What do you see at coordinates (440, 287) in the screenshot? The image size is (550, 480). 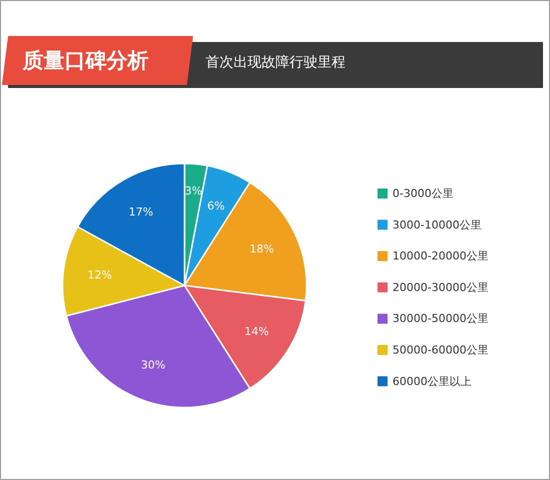 I see `legend-label: 20000-30000公里` at bounding box center [440, 287].